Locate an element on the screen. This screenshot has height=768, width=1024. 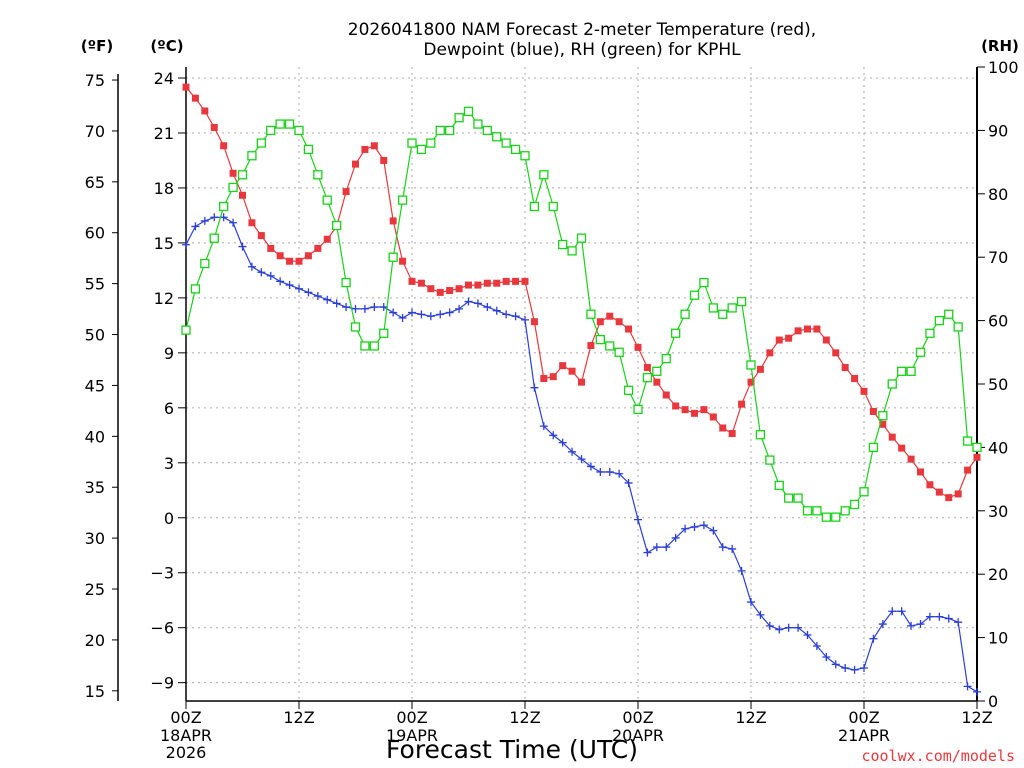
celsius-tick-label: −6 is located at coordinates (162, 628).